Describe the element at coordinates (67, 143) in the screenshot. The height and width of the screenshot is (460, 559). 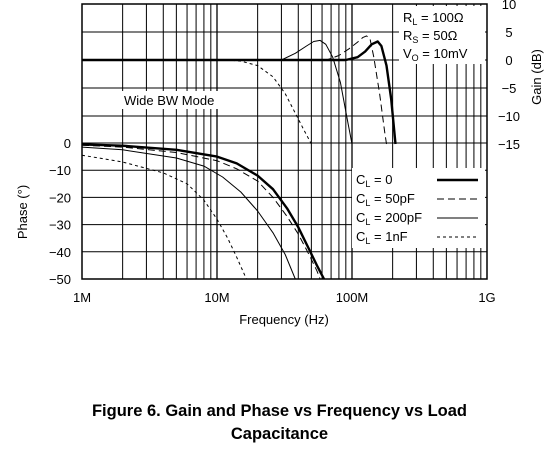
I see `phase-tick-label: 0` at that location.